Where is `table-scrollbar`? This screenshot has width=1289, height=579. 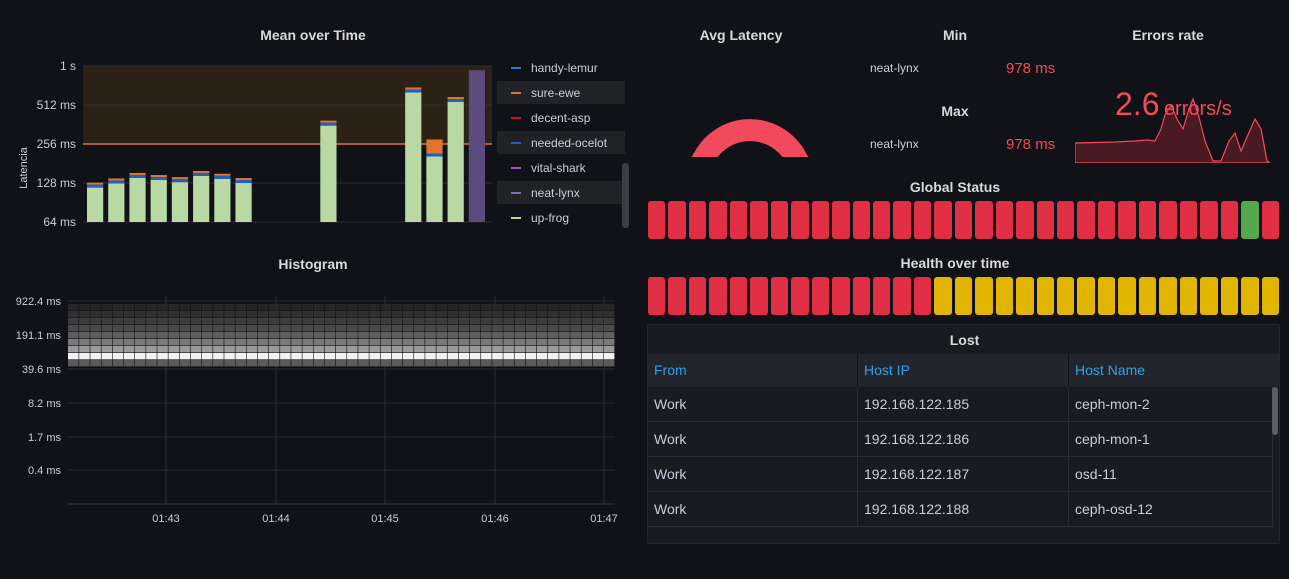
table-scrollbar is located at coordinates (1275, 411).